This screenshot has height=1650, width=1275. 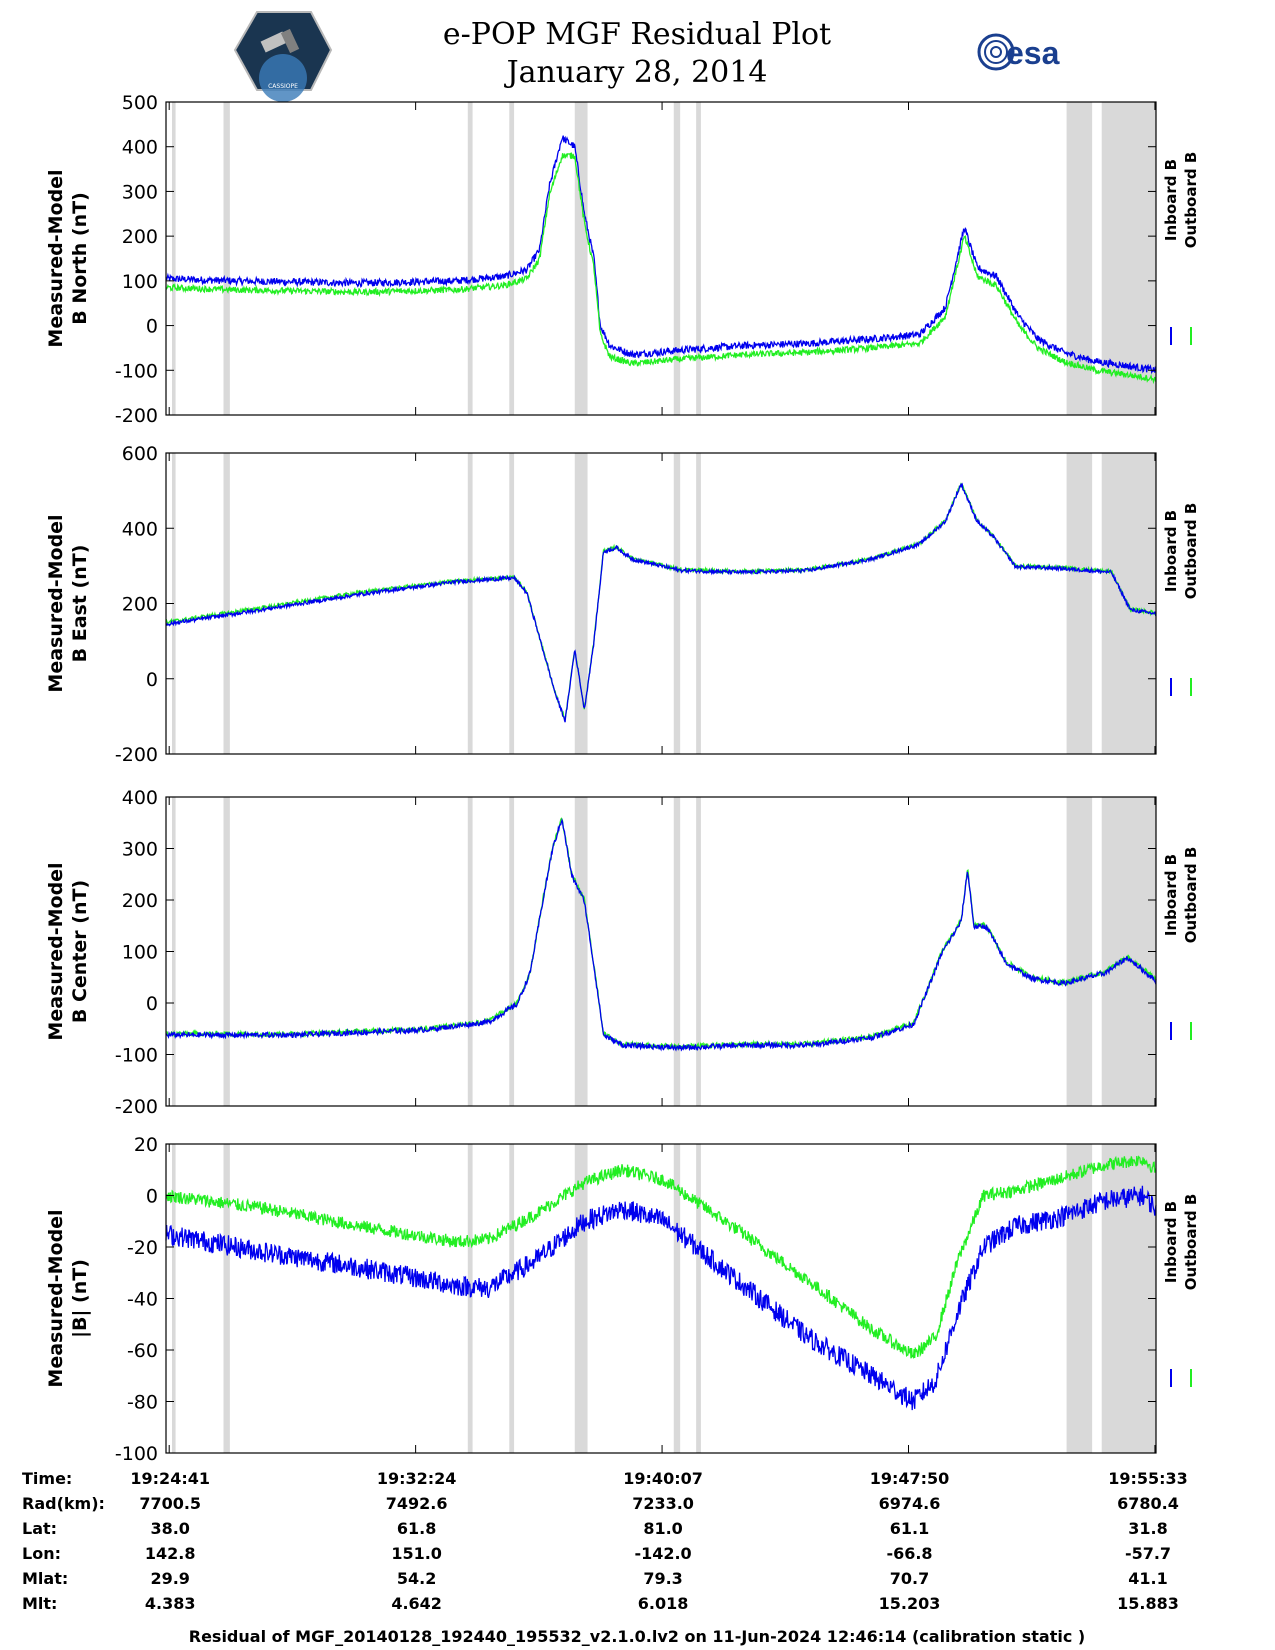 I want to click on info-cell: 15.203, so click(x=910, y=1603).